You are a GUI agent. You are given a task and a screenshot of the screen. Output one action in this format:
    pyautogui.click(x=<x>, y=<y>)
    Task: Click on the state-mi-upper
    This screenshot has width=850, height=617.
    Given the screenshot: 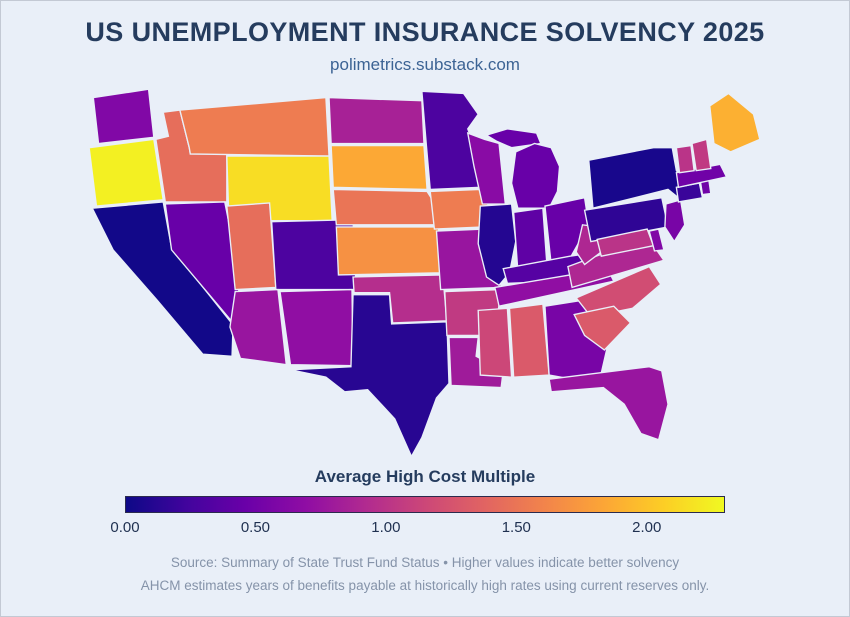 What is the action you would take?
    pyautogui.click(x=513, y=138)
    